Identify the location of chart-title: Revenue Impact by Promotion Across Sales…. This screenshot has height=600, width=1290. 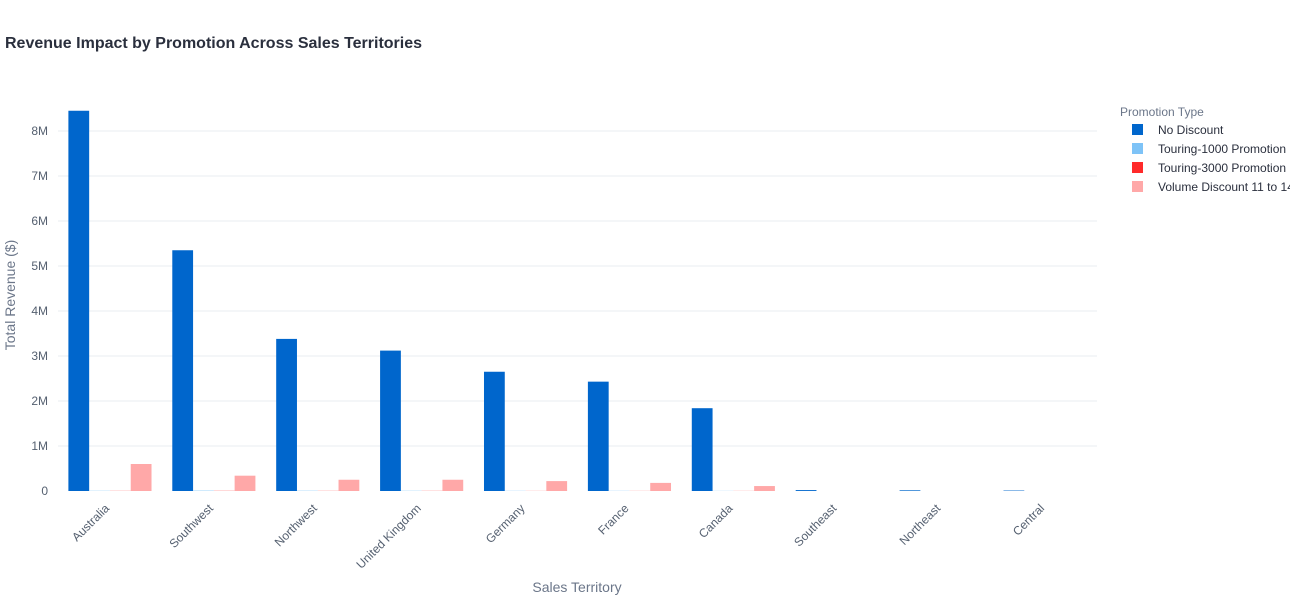
(214, 43).